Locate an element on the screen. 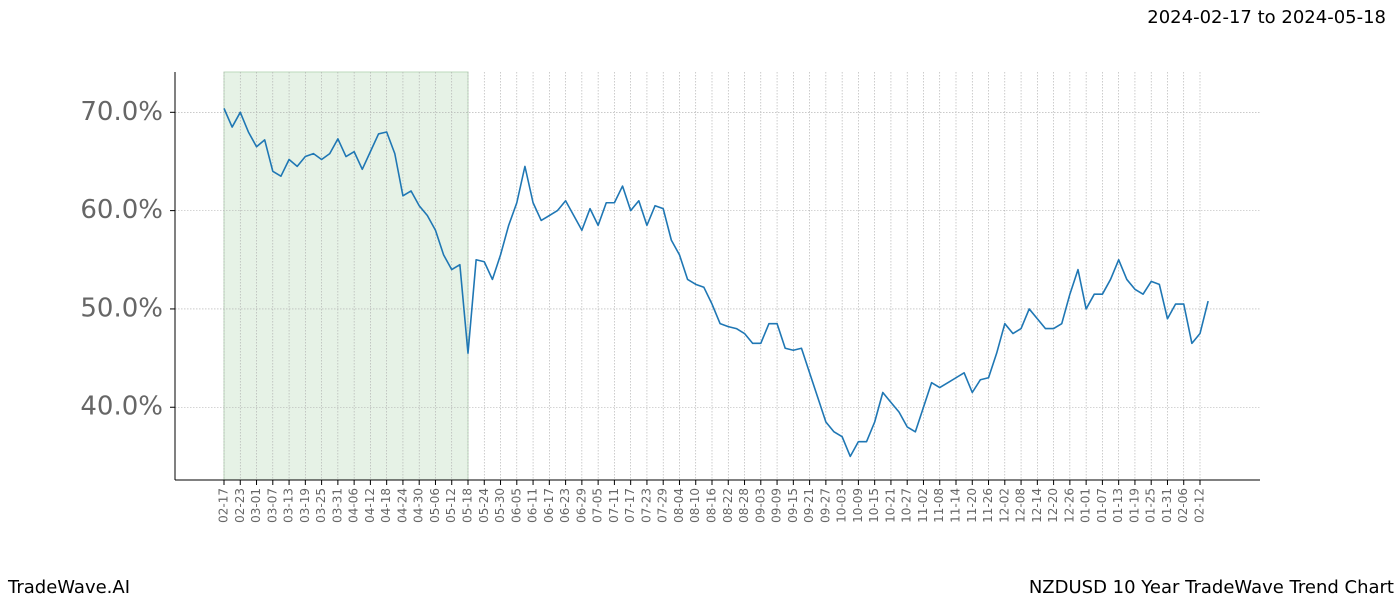 This screenshot has width=1400, height=600. x-tick-label: 09-27 is located at coordinates (825, 505).